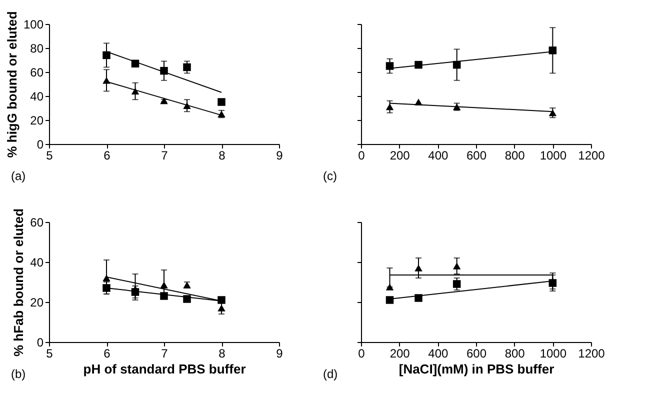 Image resolution: width=653 pixels, height=410 pixels. What do you see at coordinates (37, 49) in the screenshot?
I see `y-tick-label: 80` at bounding box center [37, 49].